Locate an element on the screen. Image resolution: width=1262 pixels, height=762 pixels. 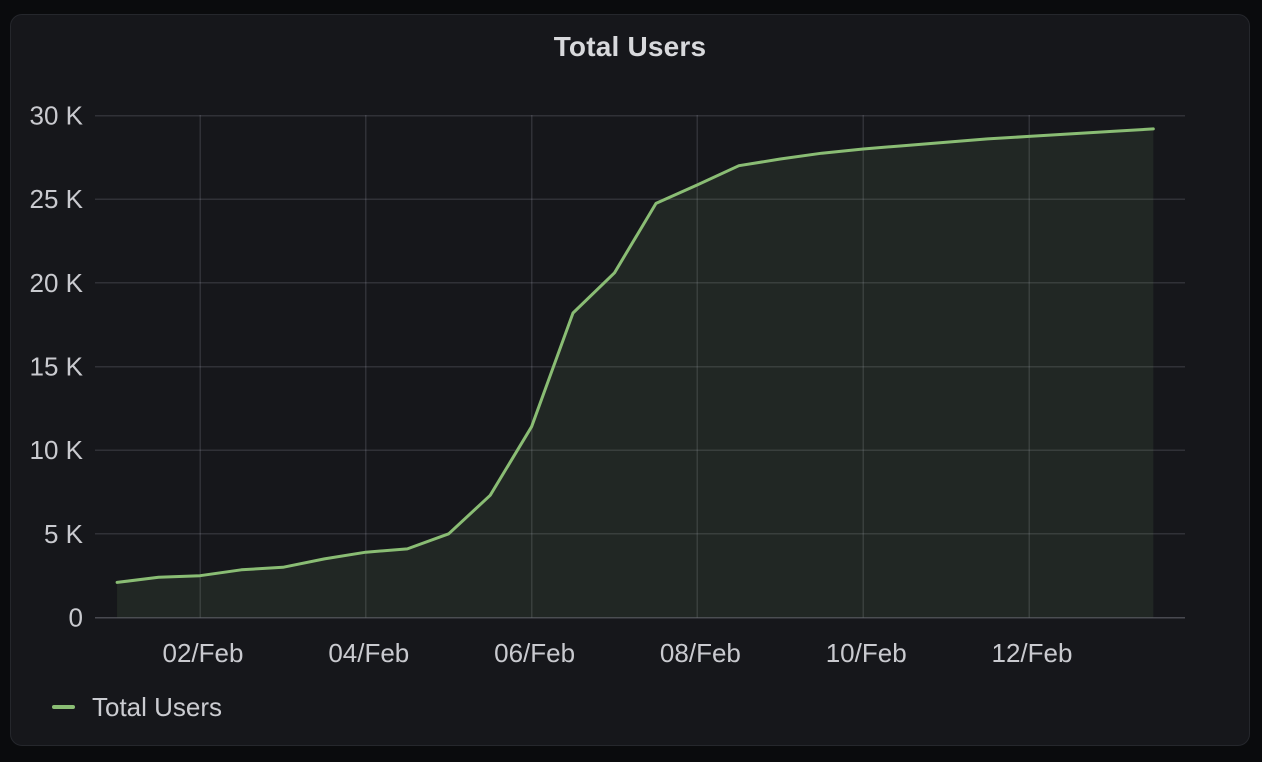
legend-series-label: Total Users is located at coordinates (157, 707).